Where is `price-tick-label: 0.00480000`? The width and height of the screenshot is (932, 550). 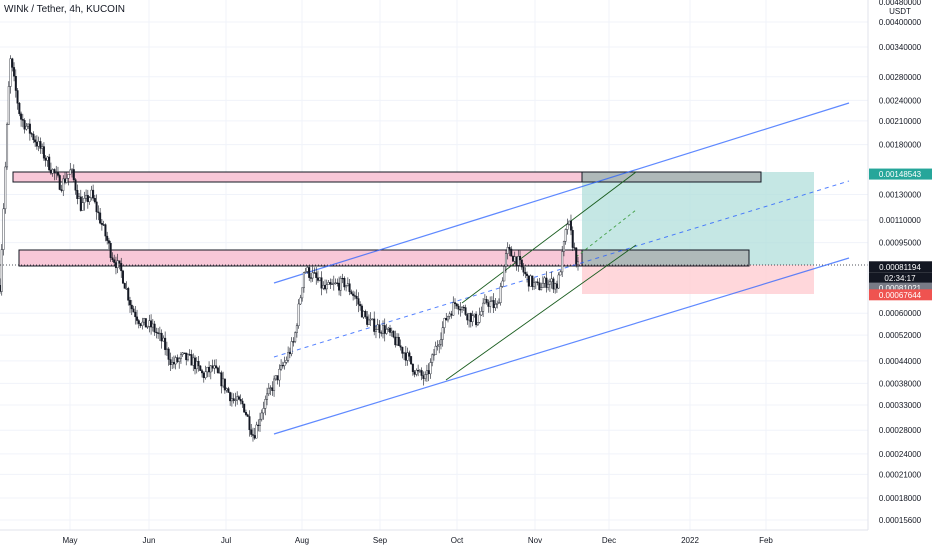 price-tick-label: 0.00480000 is located at coordinates (900, 3).